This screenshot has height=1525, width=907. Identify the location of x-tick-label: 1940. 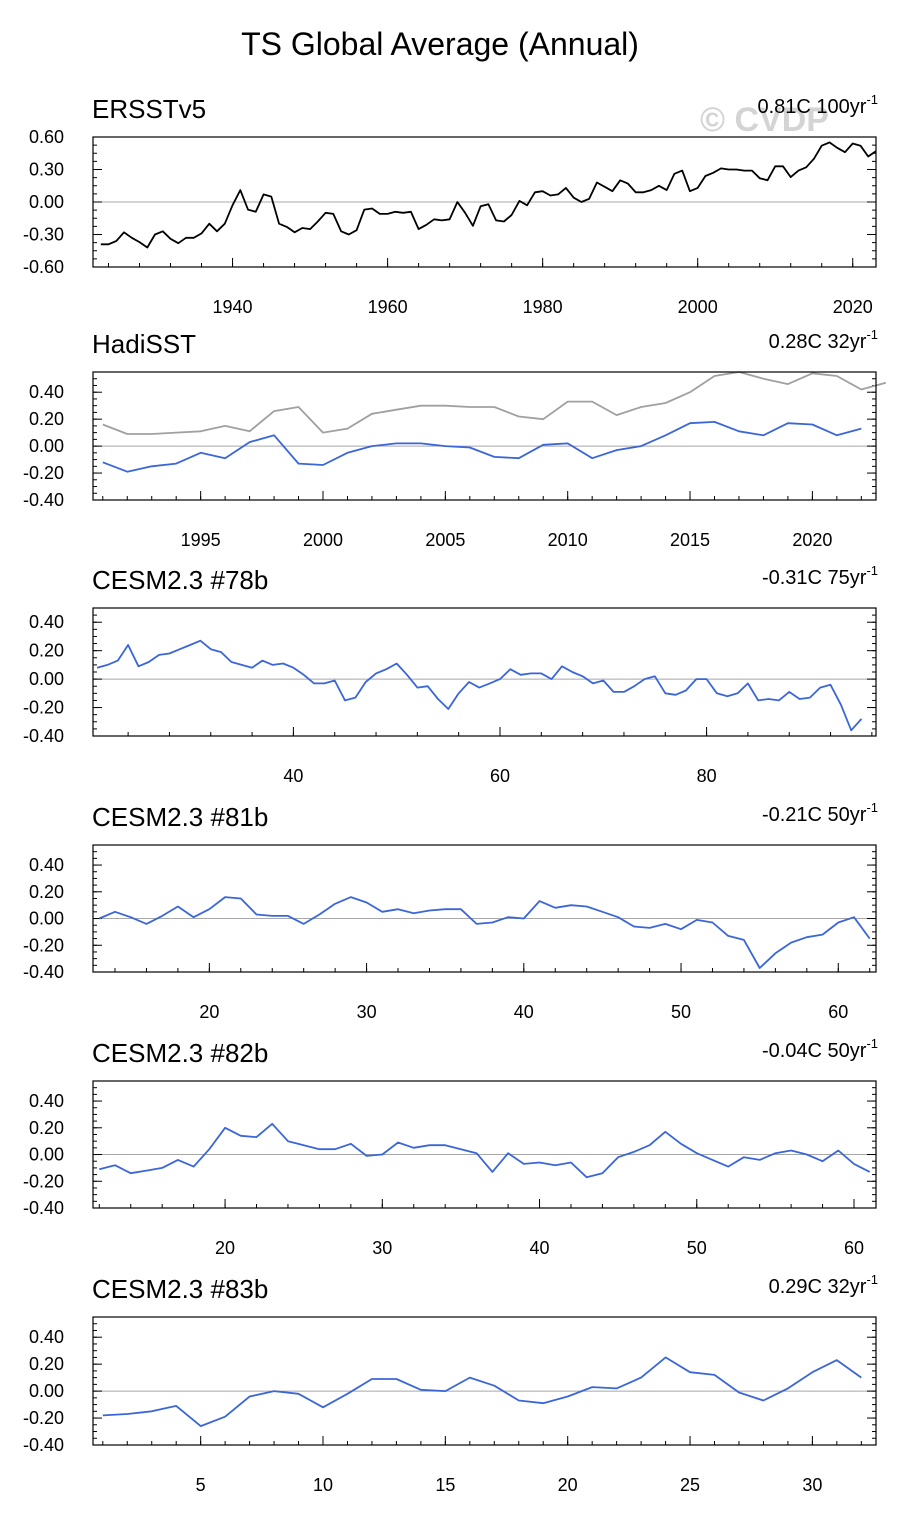
(233, 307).